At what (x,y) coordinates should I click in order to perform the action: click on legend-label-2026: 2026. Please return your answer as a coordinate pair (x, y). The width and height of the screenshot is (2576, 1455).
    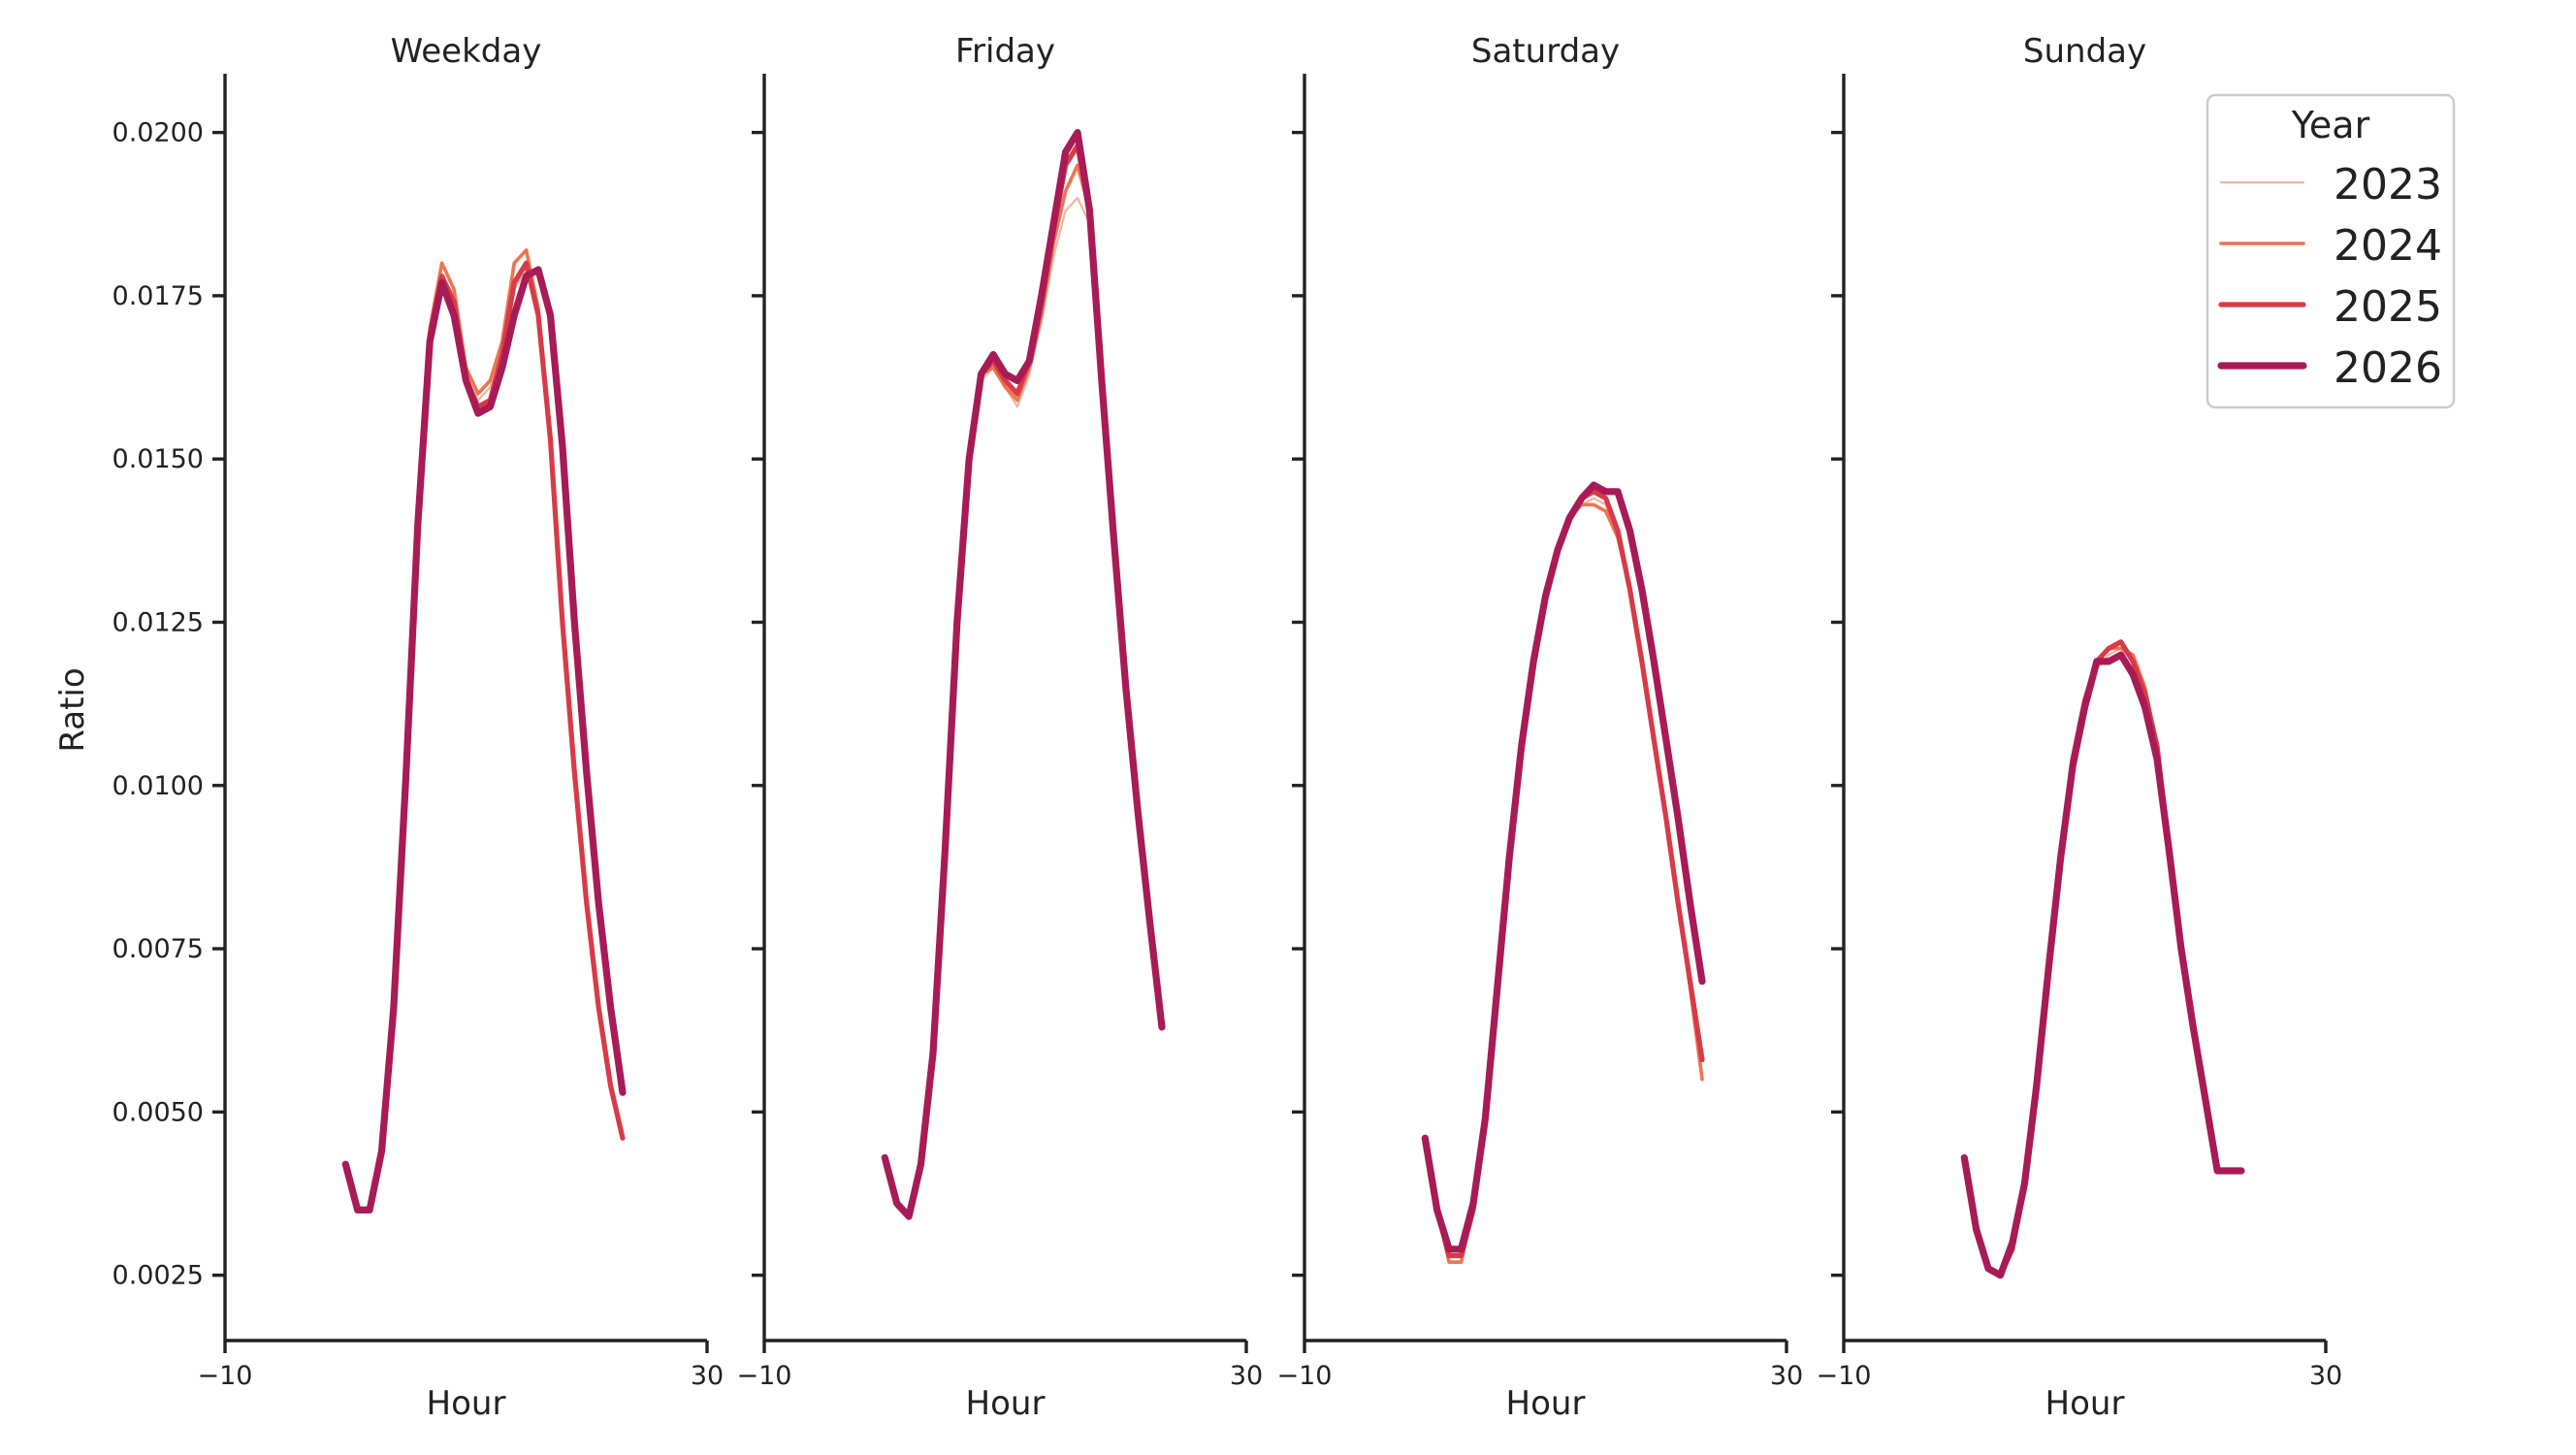
    Looking at the image, I should click on (2388, 368).